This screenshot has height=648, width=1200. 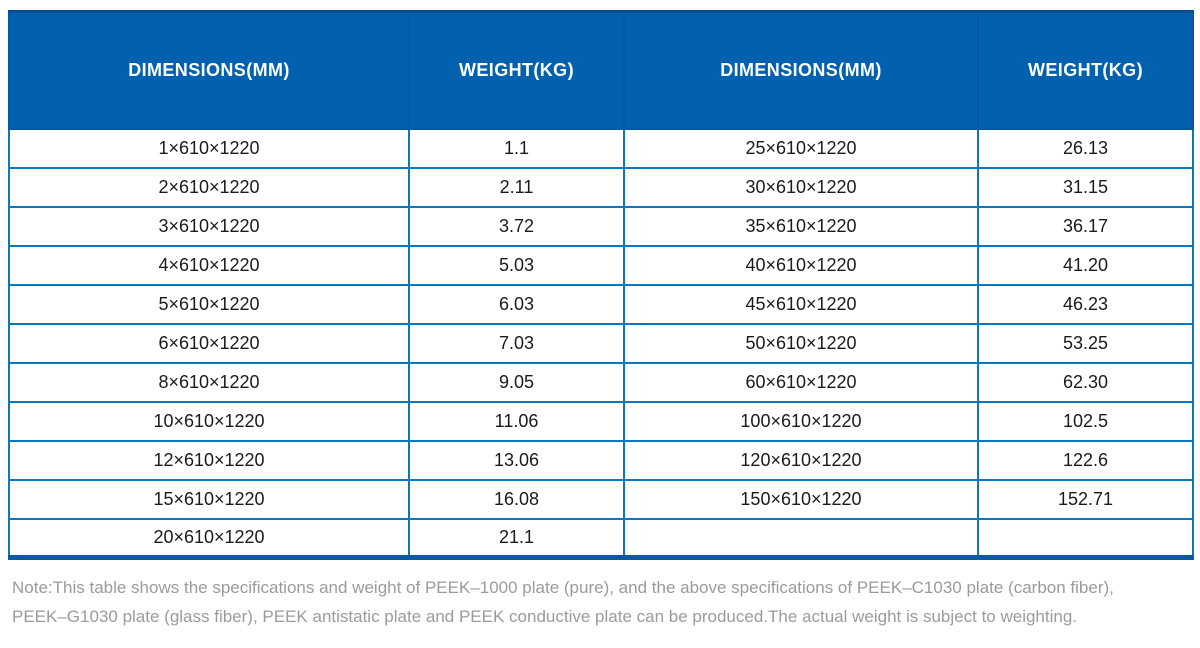 I want to click on dimensions-cell: 2×610×1220, so click(x=209, y=187).